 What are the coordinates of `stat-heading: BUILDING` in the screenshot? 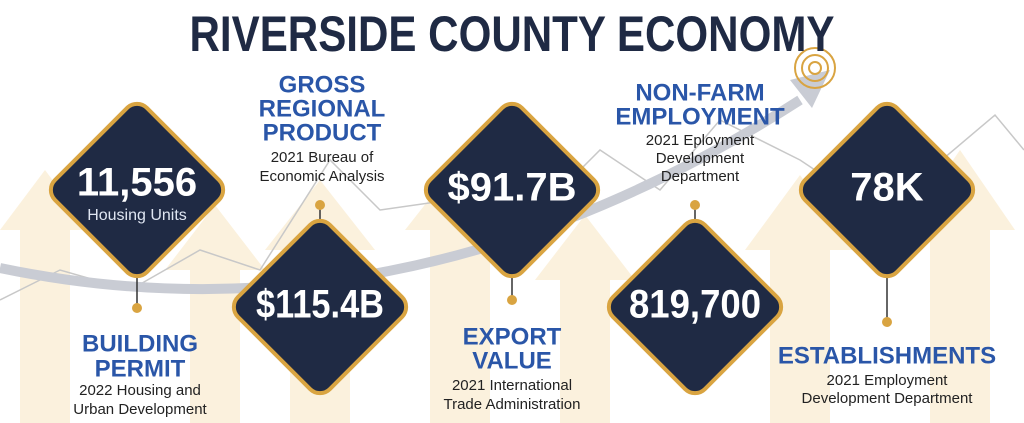 It's located at (140, 343).